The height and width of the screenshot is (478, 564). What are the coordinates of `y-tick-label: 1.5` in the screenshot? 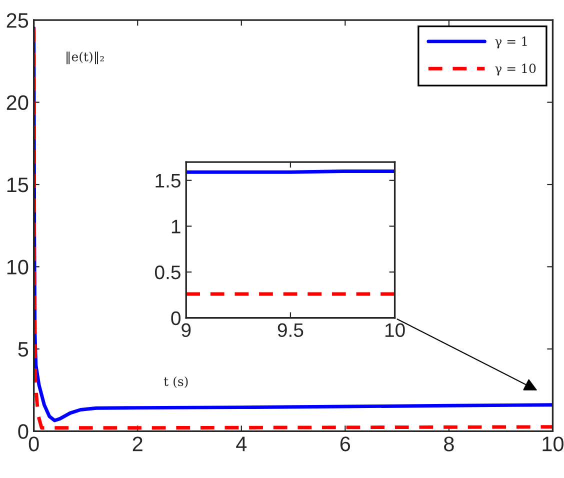 It's located at (168, 181).